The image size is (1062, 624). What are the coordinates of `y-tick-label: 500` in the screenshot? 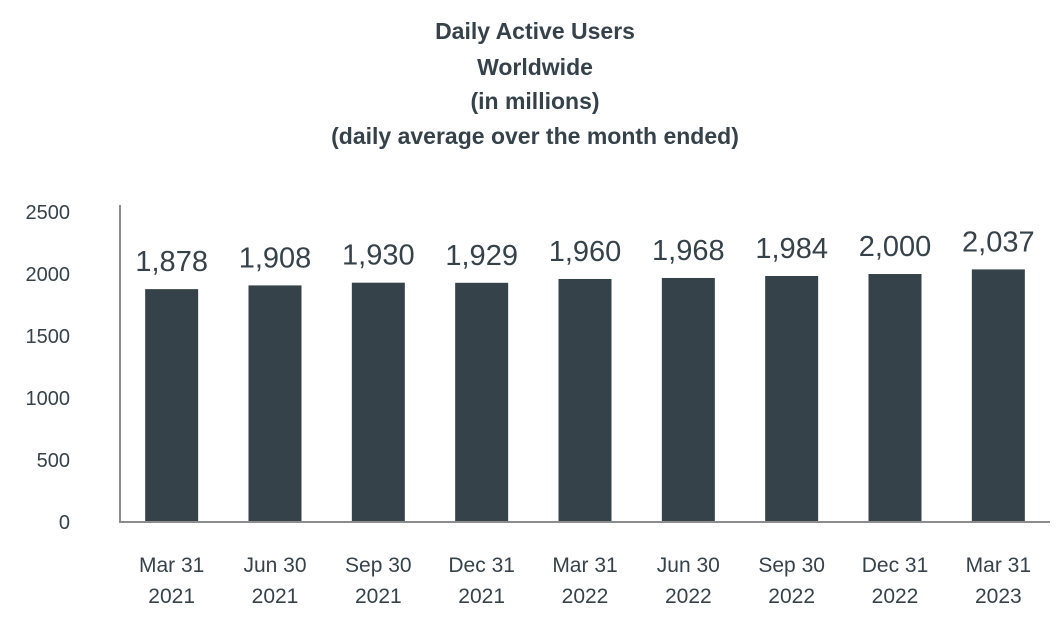 It's located at (53, 461).